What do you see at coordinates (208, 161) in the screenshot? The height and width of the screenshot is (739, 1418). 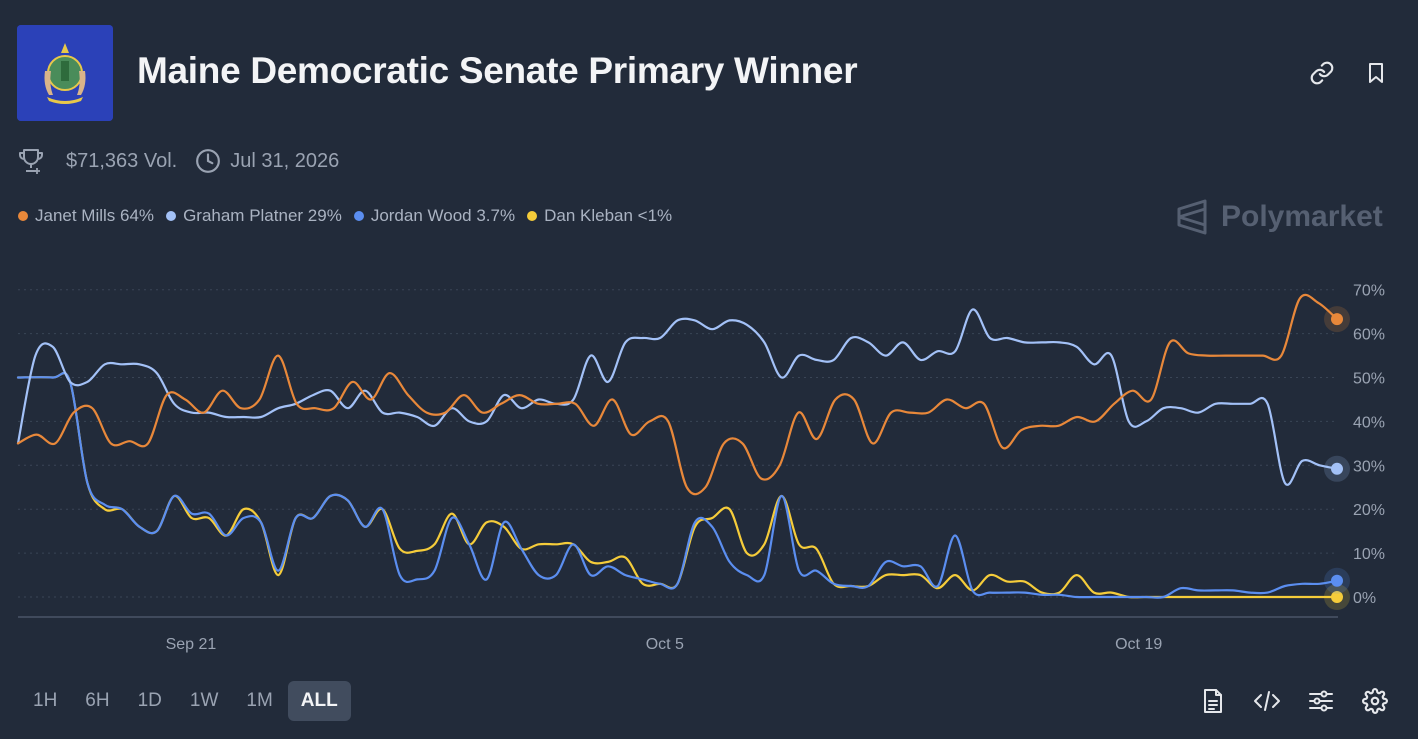 I see `clock-icon` at bounding box center [208, 161].